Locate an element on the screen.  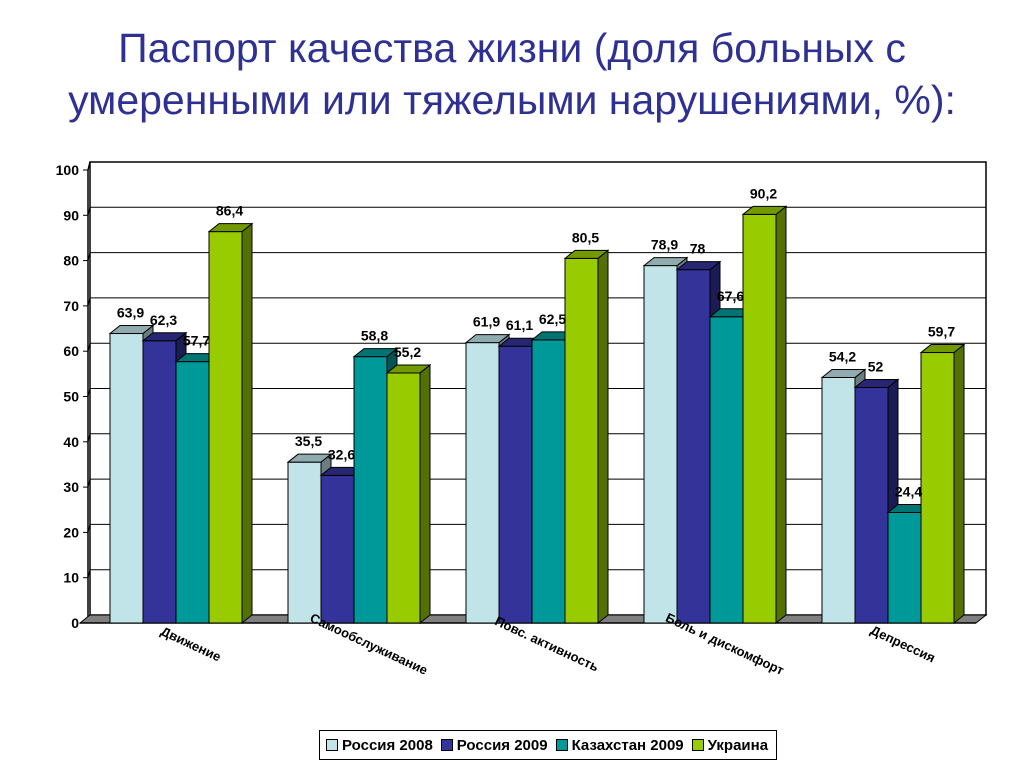
y-tick-label: 100 is located at coordinates (68, 170).